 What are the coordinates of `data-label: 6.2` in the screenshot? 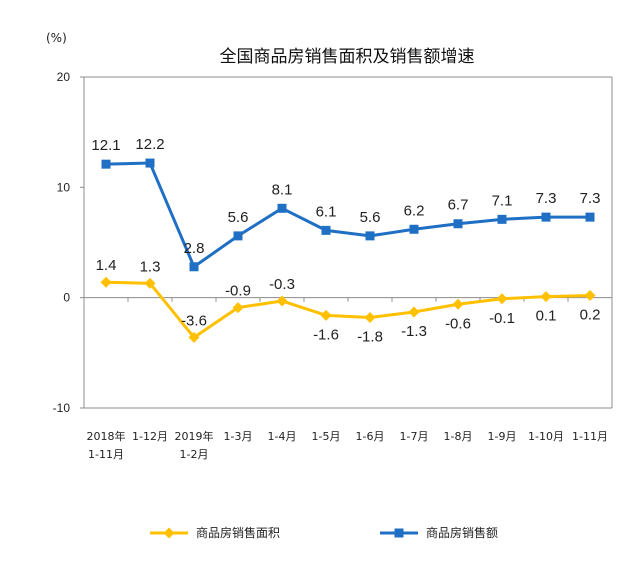 It's located at (414, 210).